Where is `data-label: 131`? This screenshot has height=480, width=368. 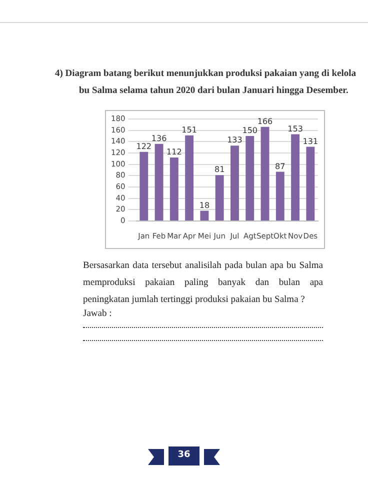 data-label: 131 is located at coordinates (310, 141).